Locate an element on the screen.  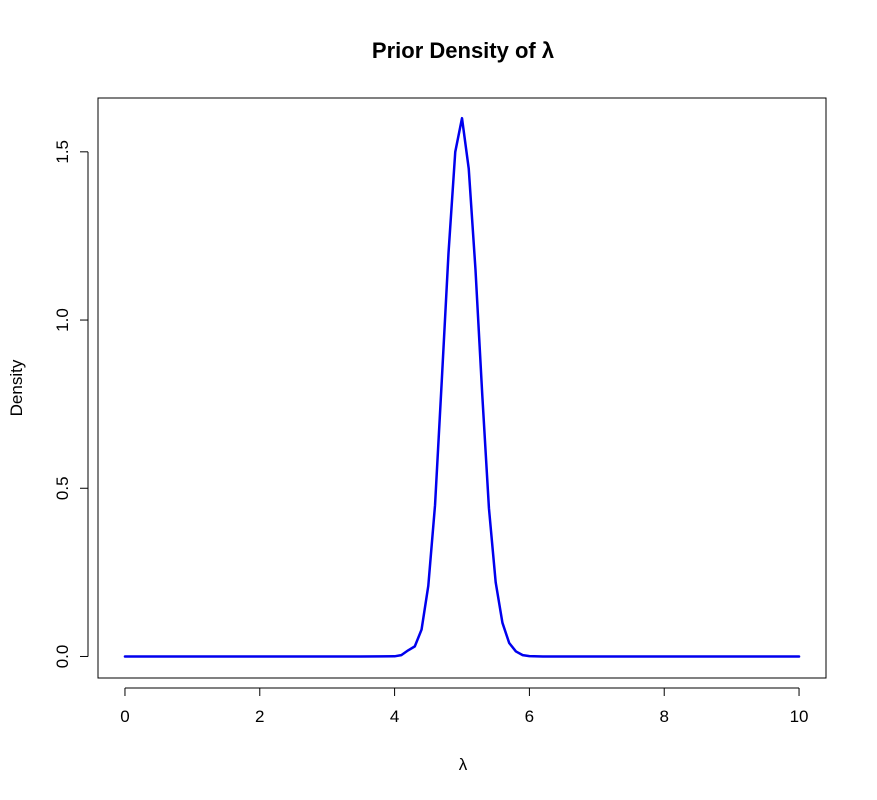
y-tick-label: 1.0 is located at coordinates (62, 320).